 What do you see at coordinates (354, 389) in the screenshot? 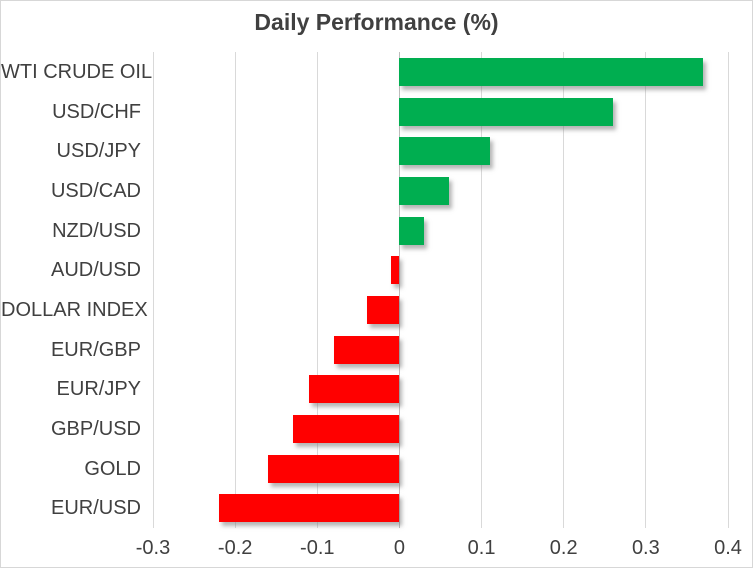
I see `bar-eur-jpy` at bounding box center [354, 389].